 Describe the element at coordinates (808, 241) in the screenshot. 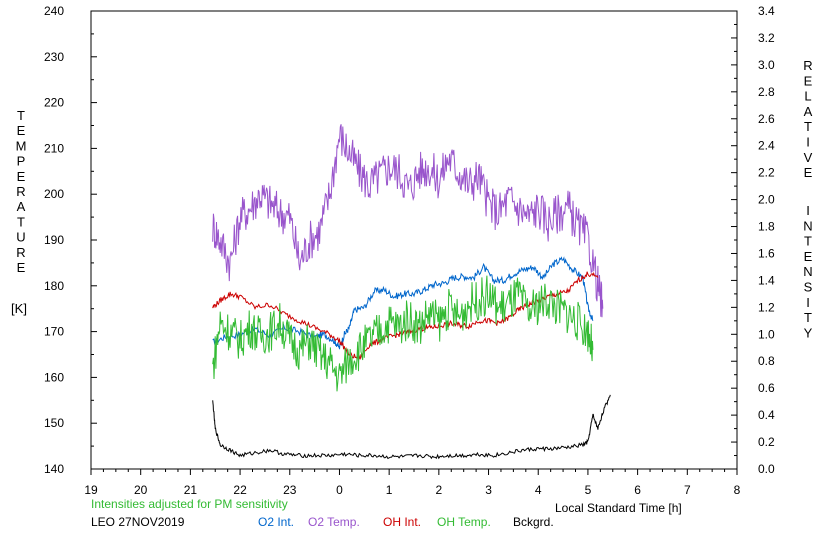

I see `right-label-letter-b2: T` at that location.